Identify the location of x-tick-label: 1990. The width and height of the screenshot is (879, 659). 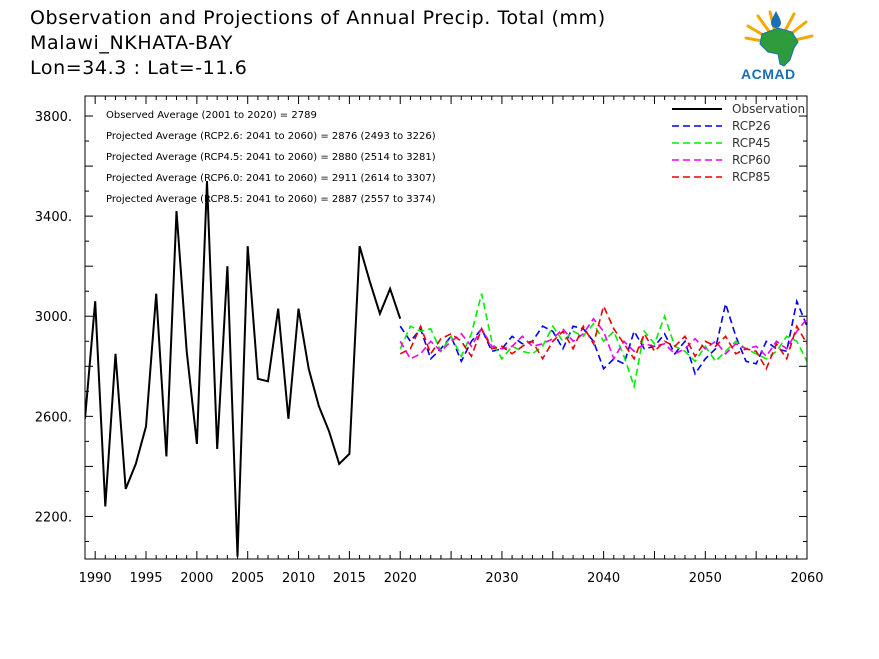
(95, 578).